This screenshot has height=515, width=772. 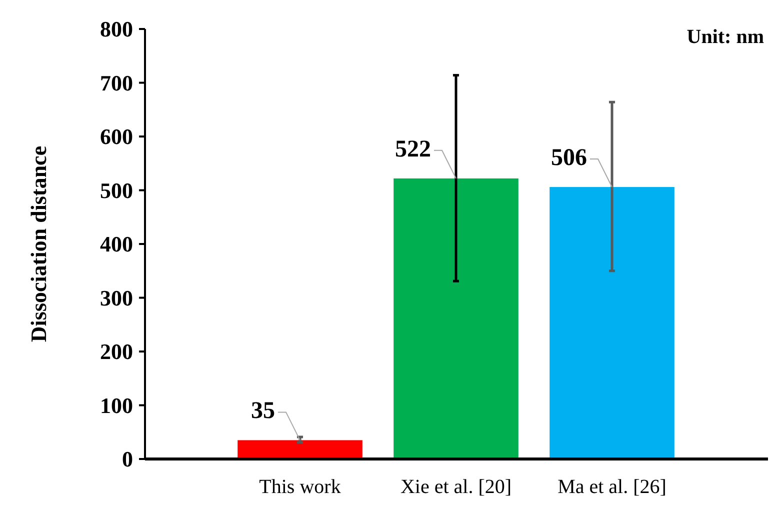 What do you see at coordinates (116, 297) in the screenshot?
I see `y-tick-label: 300` at bounding box center [116, 297].